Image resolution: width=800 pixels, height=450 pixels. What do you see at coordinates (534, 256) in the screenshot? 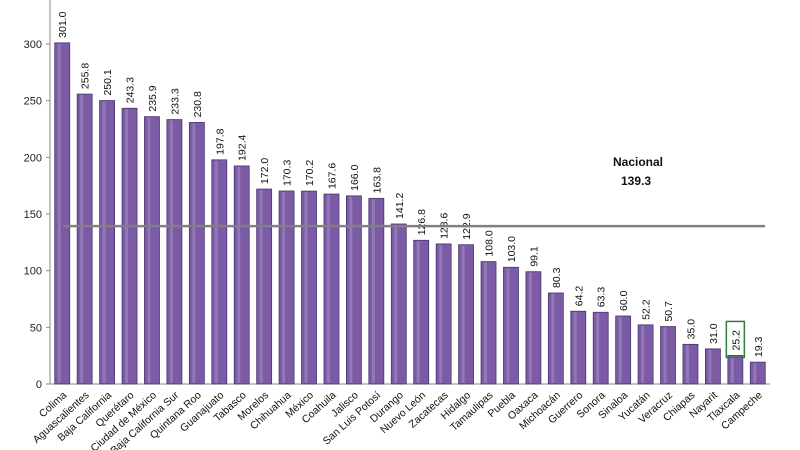
I see `value-label: 99.1` at bounding box center [534, 256].